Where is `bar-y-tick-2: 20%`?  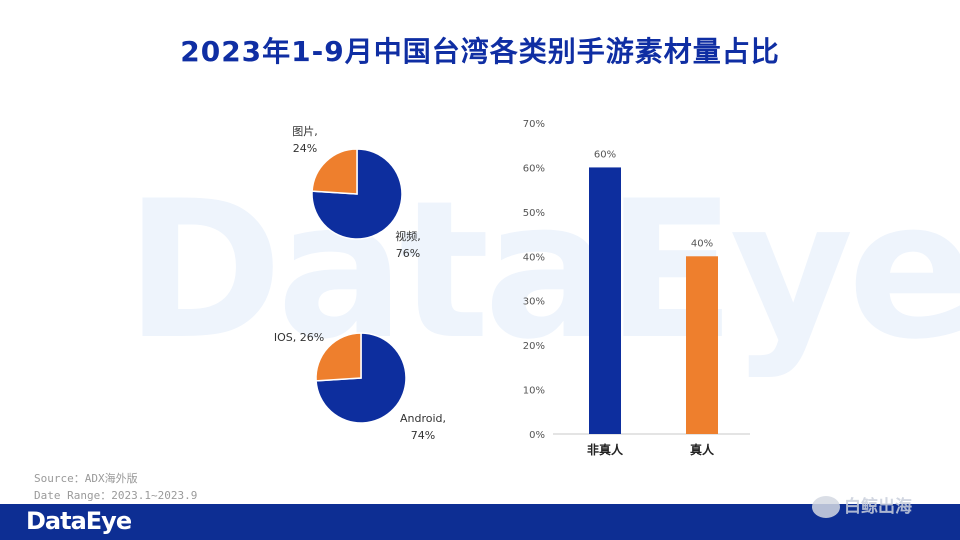
bar-y-tick-2: 20% is located at coordinates (534, 346).